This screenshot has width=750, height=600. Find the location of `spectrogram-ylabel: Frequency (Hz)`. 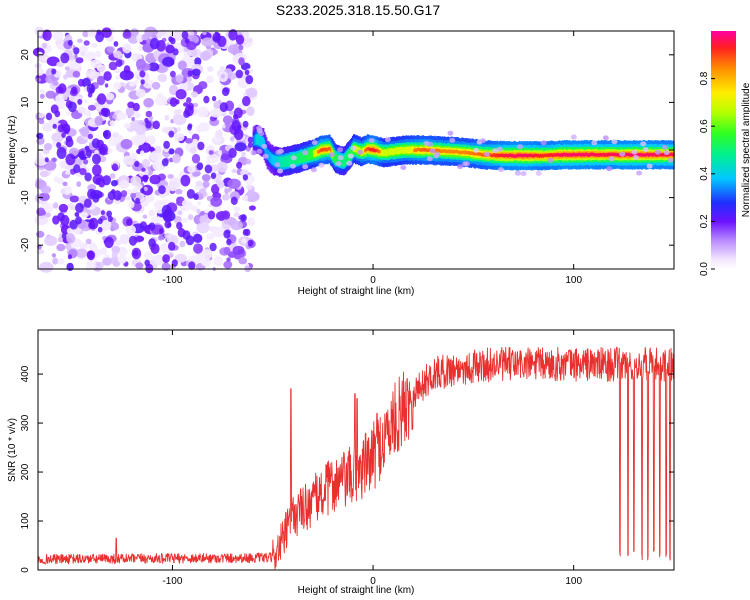

spectrogram-ylabel: Frequency (Hz) is located at coordinates (12, 150).